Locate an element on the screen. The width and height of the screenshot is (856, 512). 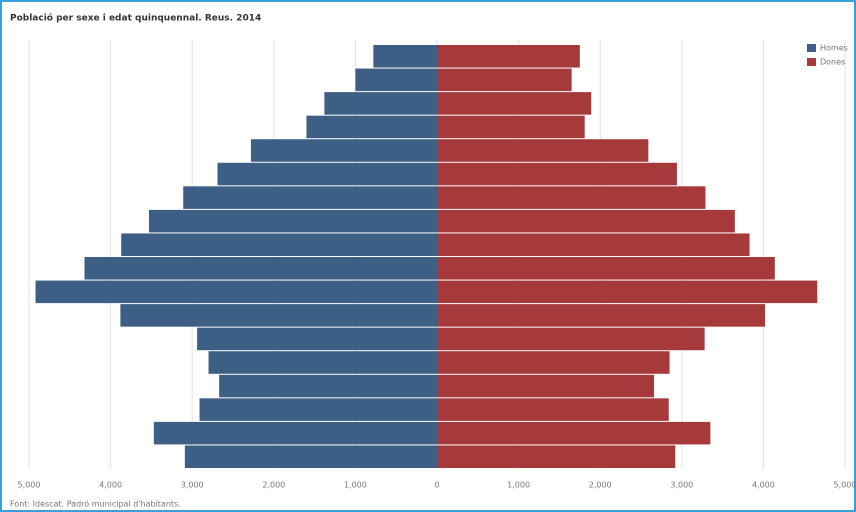
legend-label: Dones is located at coordinates (832, 62).